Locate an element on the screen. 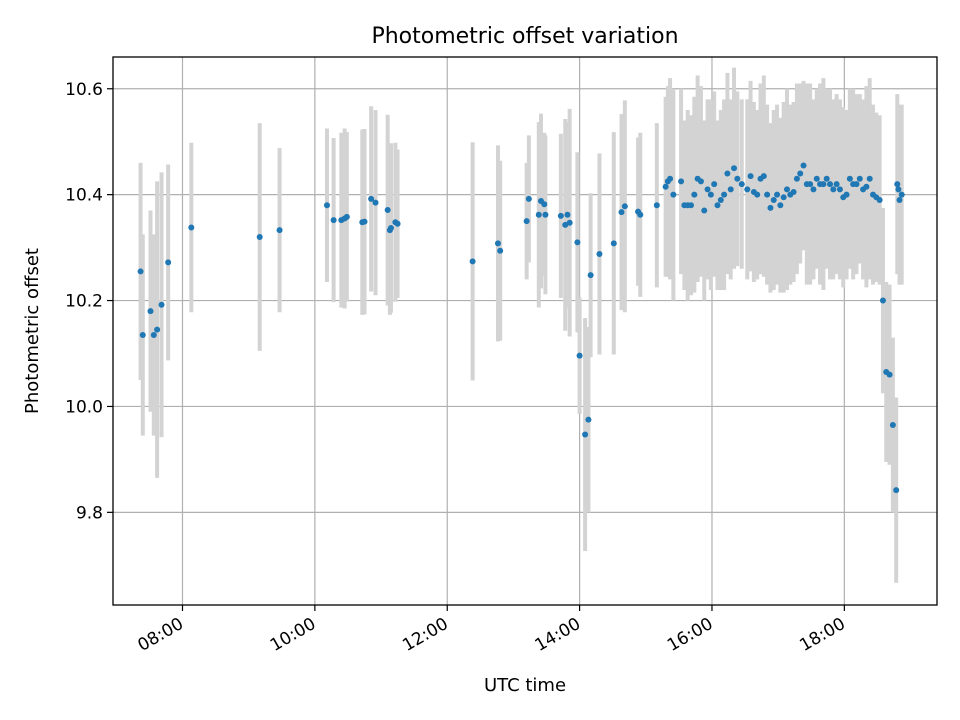 The height and width of the screenshot is (720, 960). y-tick-label: 10.0 is located at coordinates (84, 407).